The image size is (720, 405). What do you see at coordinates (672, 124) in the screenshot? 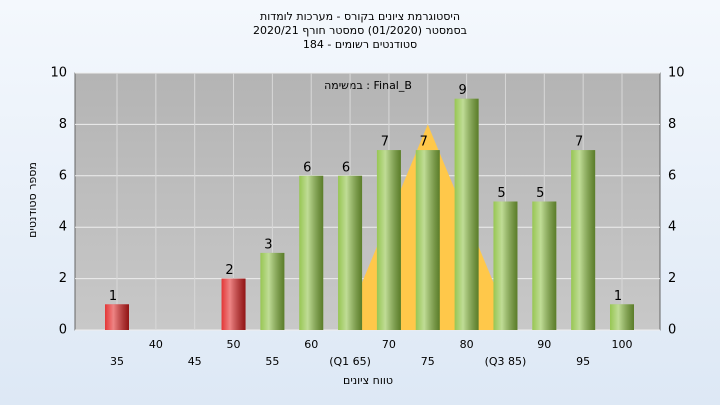
I see `y2-tick-label: 8` at bounding box center [672, 124].